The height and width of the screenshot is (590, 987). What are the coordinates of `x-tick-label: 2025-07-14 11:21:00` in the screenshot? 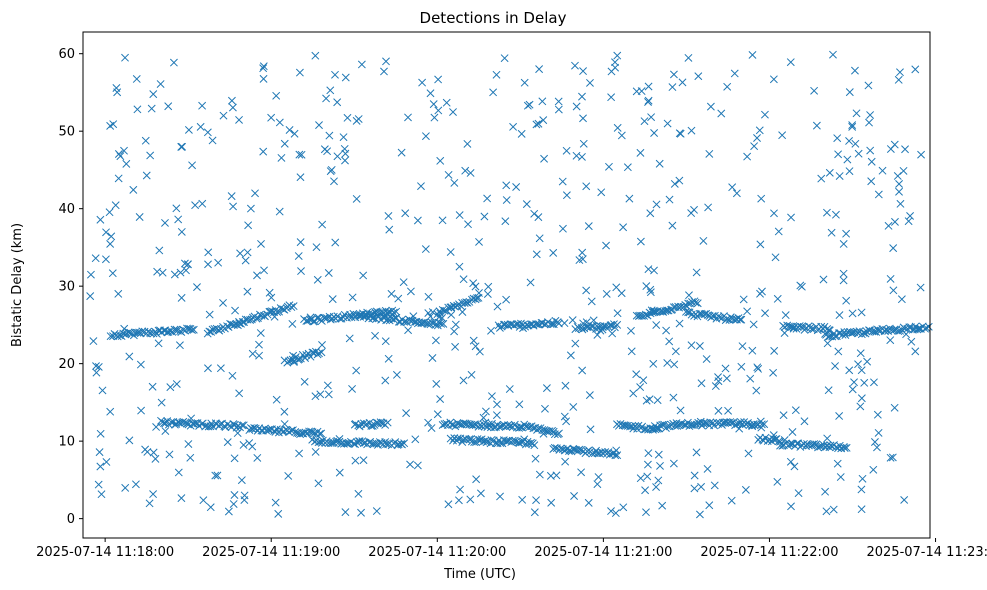 It's located at (603, 552).